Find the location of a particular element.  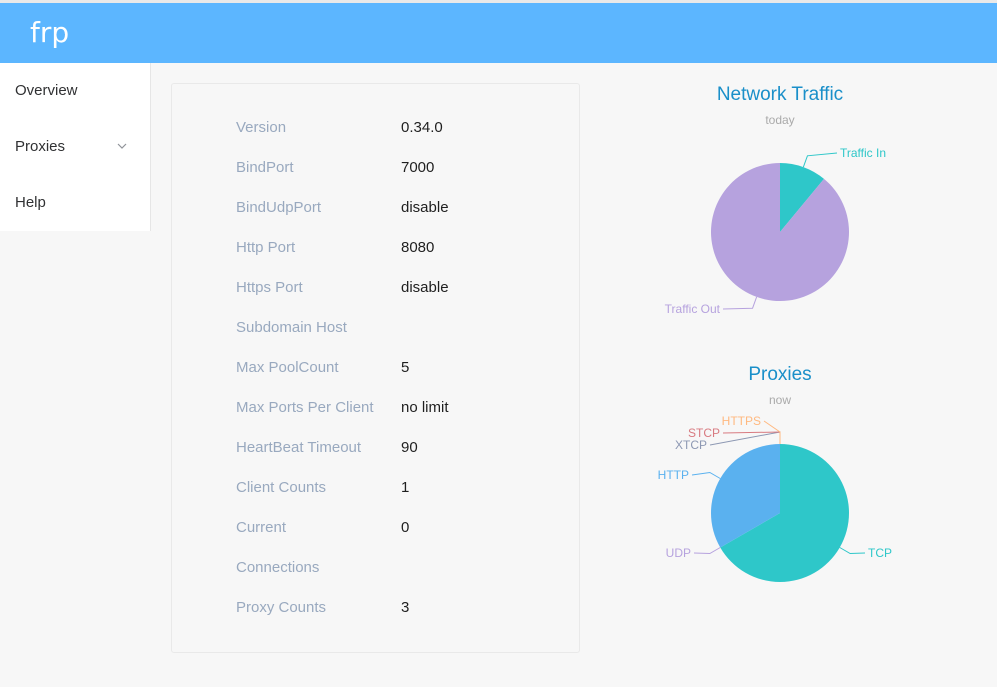

pie-slice-traffic-in is located at coordinates (802, 197).